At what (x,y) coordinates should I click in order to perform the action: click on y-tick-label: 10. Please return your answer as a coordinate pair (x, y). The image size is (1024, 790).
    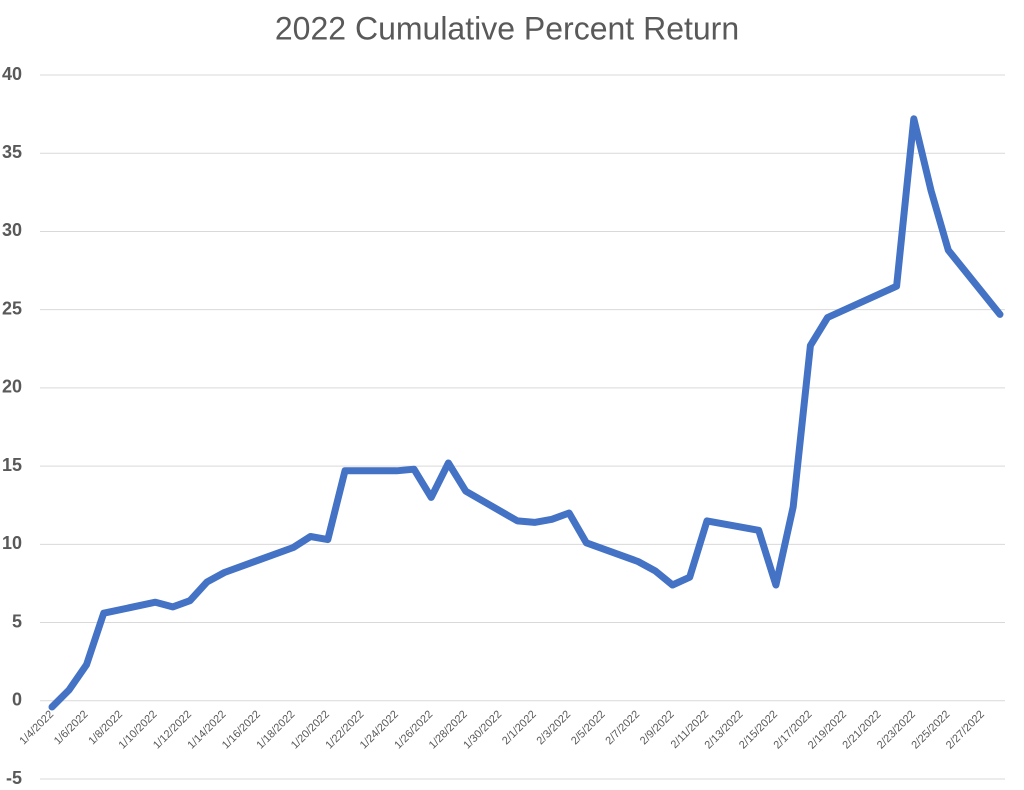
    Looking at the image, I should click on (12, 543).